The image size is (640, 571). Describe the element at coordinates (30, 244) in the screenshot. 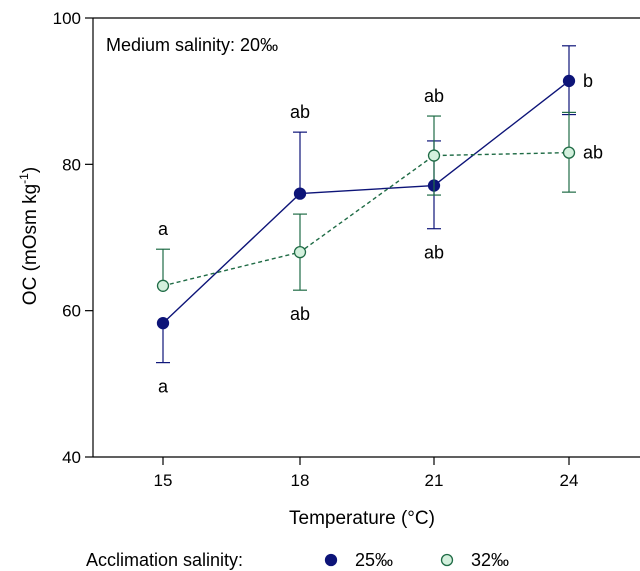

I see `y-axis-label-main: OC (mOsm kg` at that location.